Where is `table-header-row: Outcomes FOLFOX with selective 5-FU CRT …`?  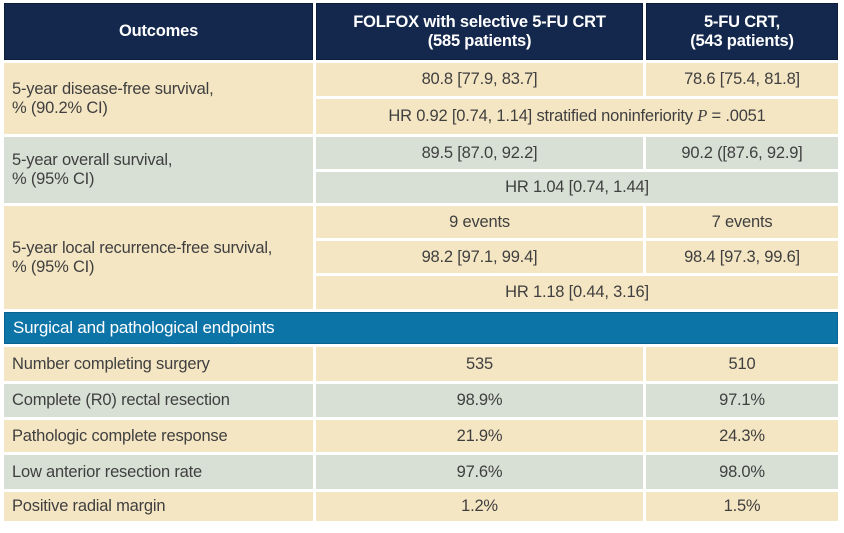 table-header-row: Outcomes FOLFOX with selective 5-FU CRT … is located at coordinates (421, 31).